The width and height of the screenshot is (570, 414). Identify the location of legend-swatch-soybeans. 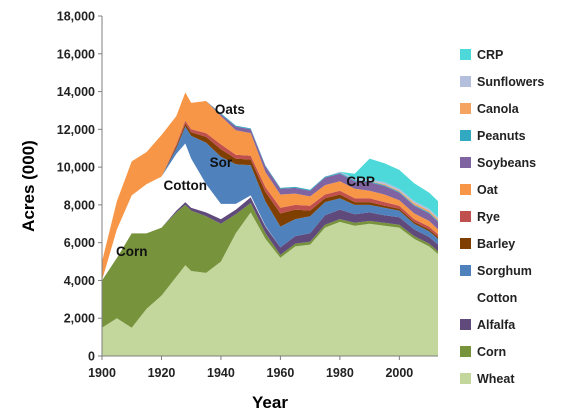
(465, 162).